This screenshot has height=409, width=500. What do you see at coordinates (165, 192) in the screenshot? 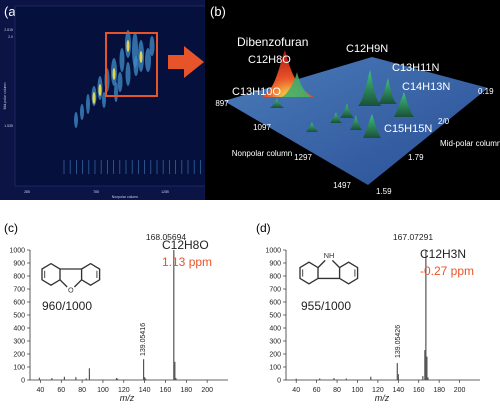
I see `panel-a-x-tick: 1285` at bounding box center [165, 192].